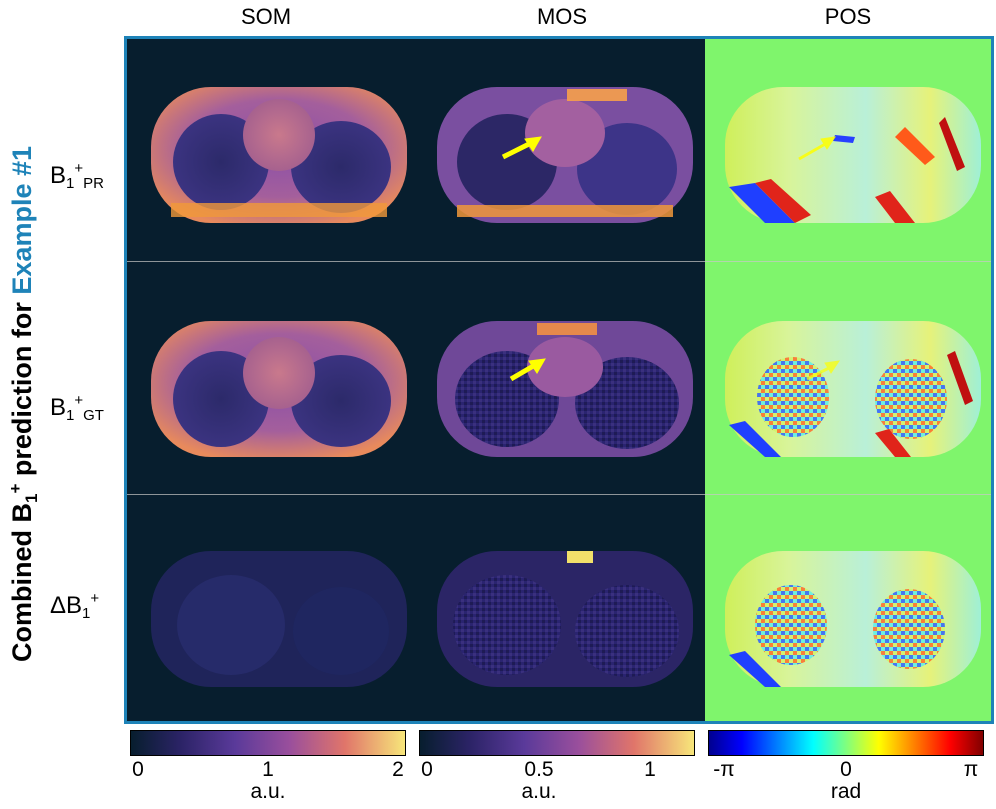  I want to click on row-label-main: ΔB, so click(66, 605).